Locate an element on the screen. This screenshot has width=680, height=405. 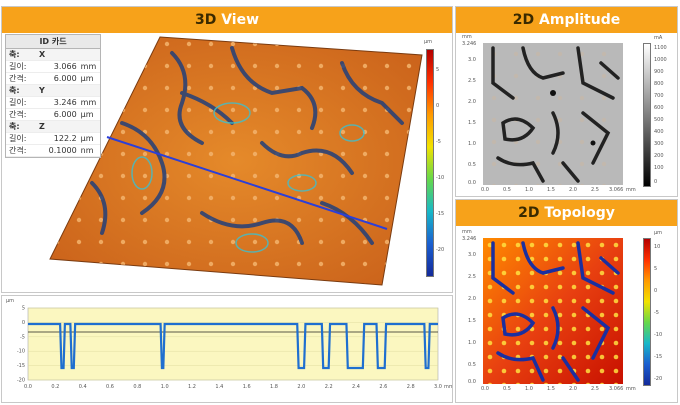
scale-3d-colorbar is located at coordinates (430, 163).